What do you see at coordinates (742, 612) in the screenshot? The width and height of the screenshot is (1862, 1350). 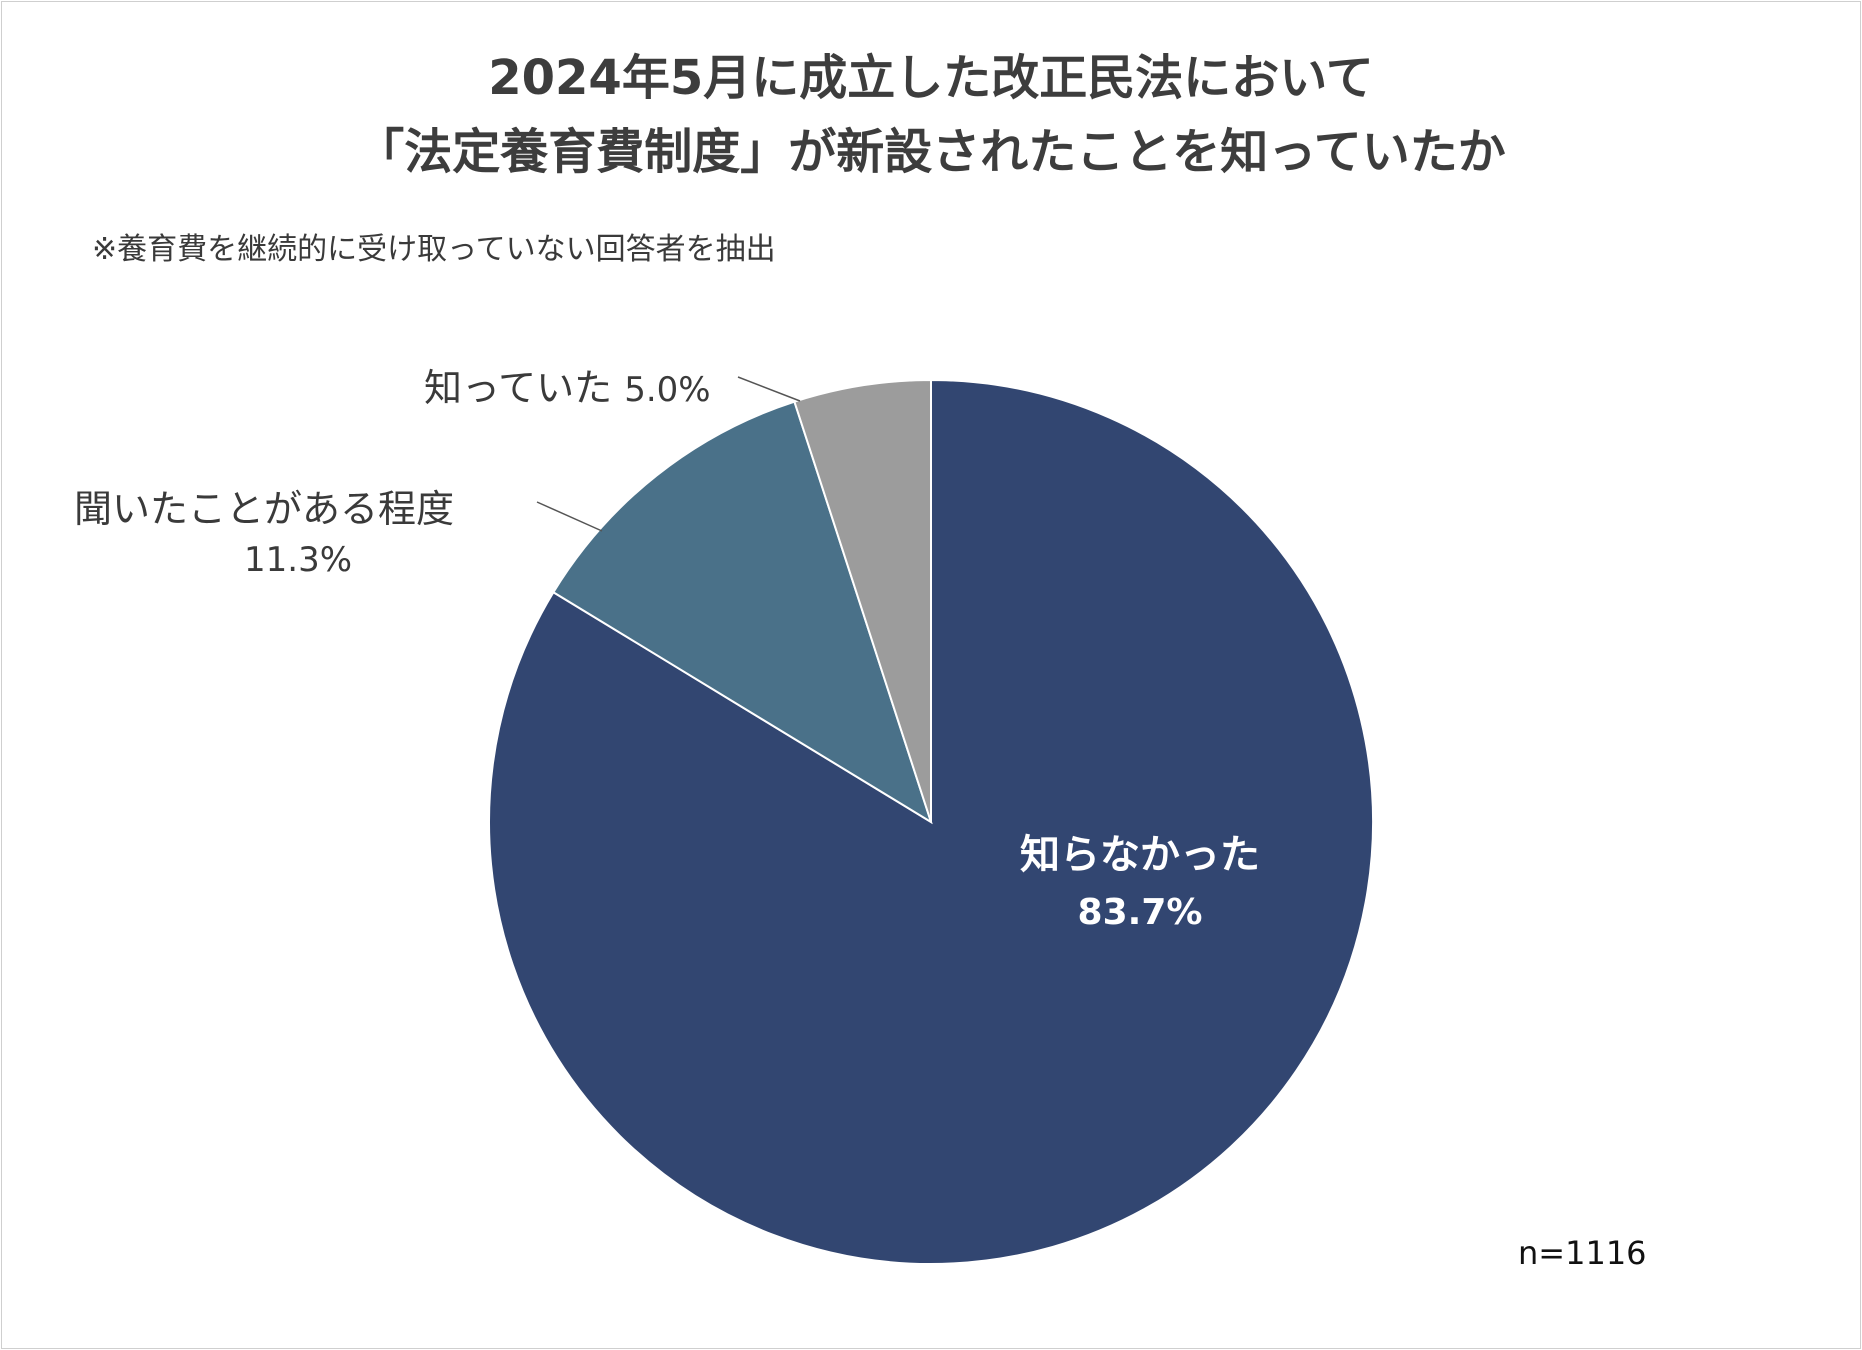 I see `slice-heard` at bounding box center [742, 612].